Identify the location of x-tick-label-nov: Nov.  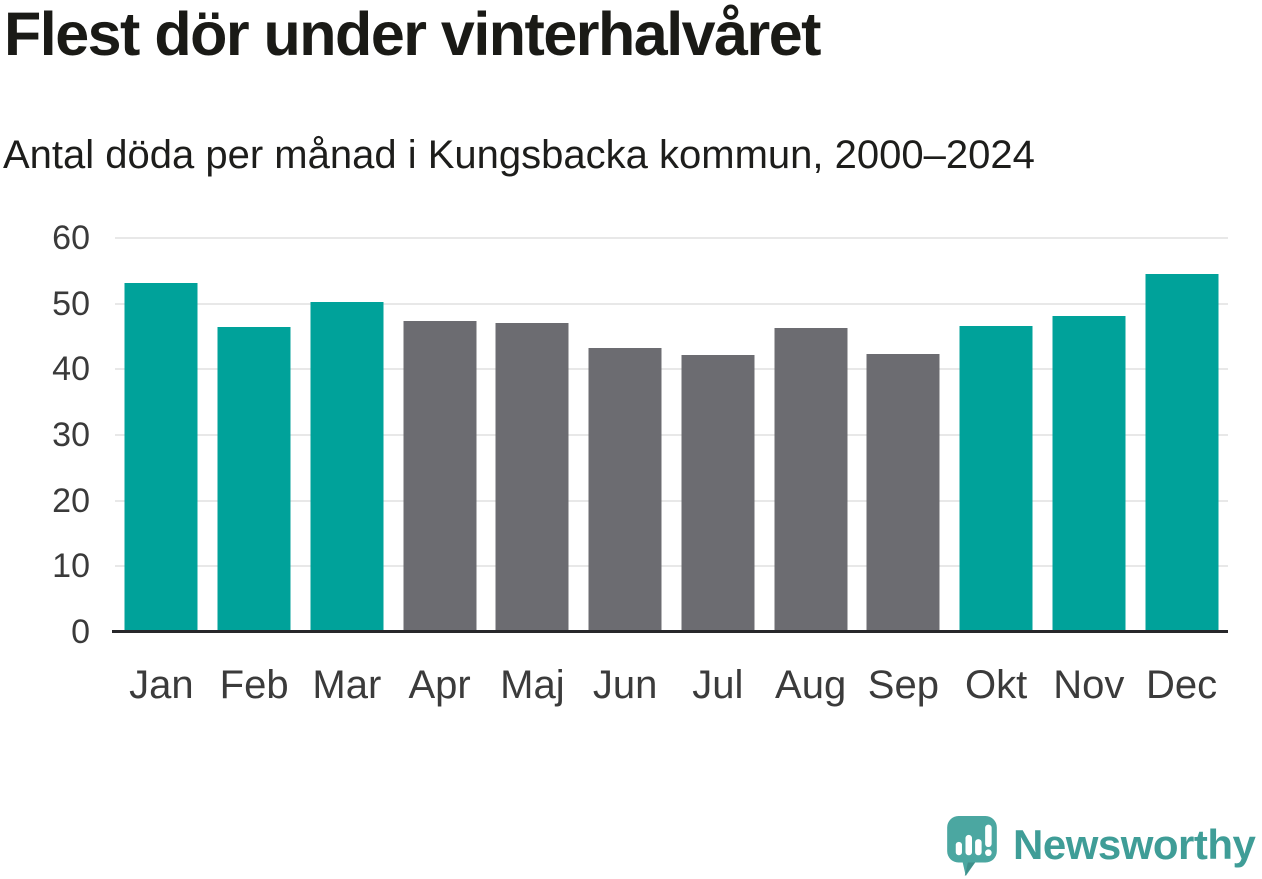
(1089, 685).